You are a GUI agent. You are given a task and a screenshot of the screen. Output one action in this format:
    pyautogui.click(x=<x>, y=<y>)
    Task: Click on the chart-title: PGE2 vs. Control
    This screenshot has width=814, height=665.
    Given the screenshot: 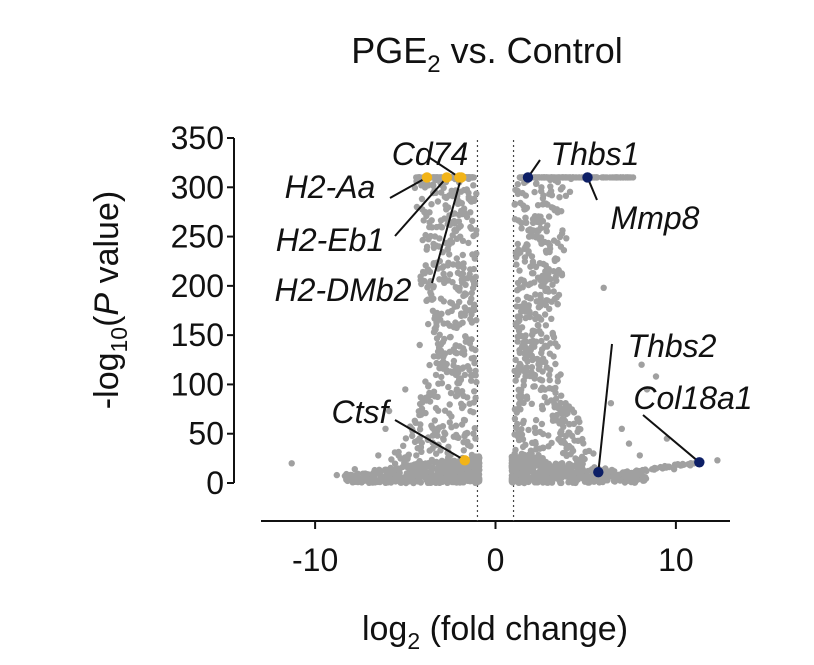 What is the action you would take?
    pyautogui.click(x=486, y=54)
    